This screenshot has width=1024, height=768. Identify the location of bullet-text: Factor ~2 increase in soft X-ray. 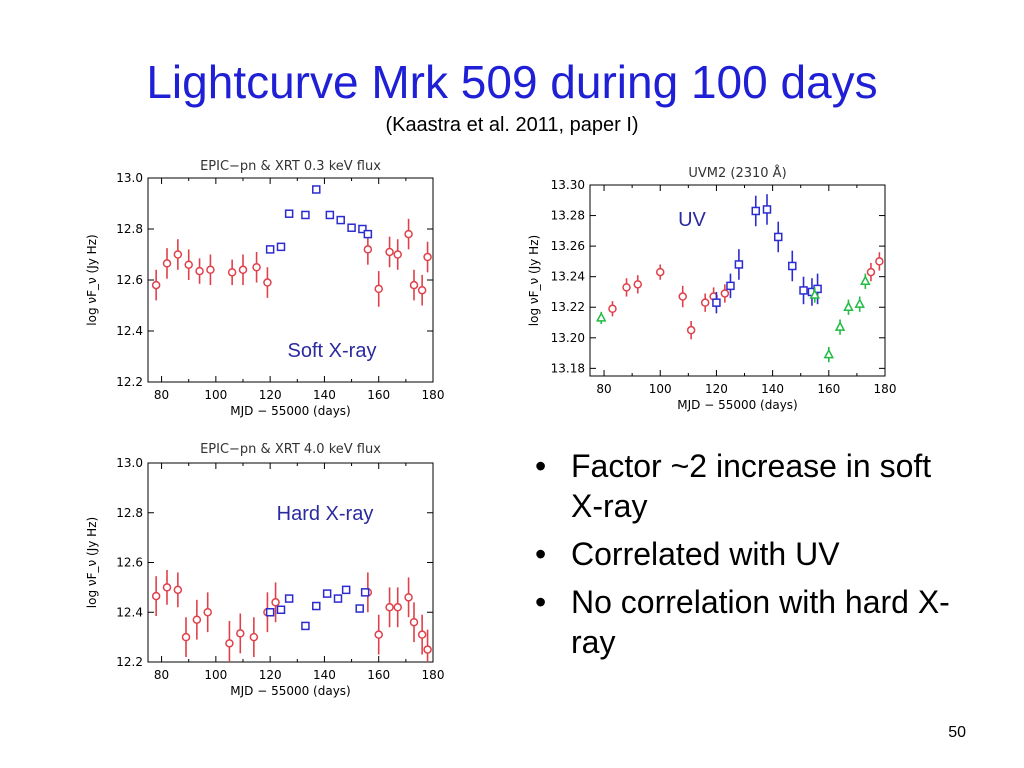
(751, 486).